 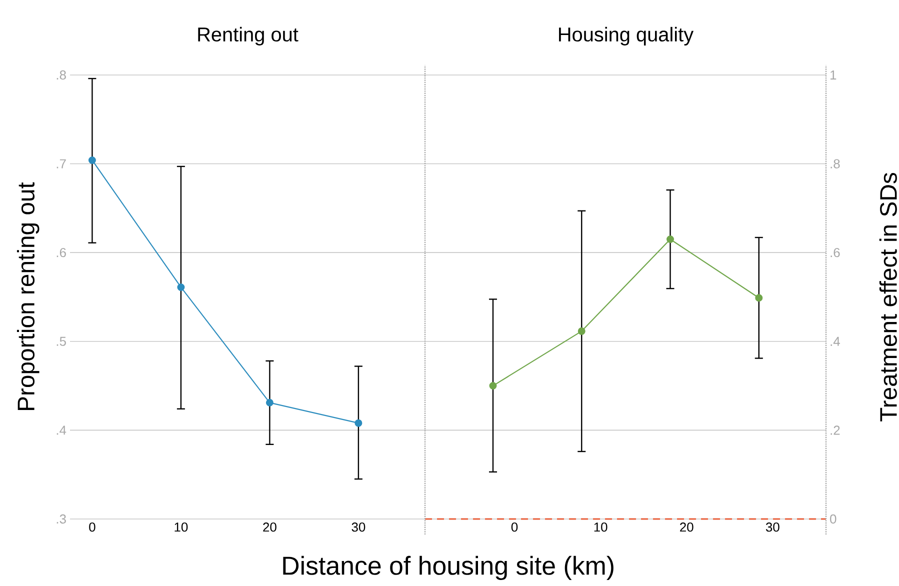 I want to click on y-axis-title: Treatment effect in SDs, so click(x=888, y=297).